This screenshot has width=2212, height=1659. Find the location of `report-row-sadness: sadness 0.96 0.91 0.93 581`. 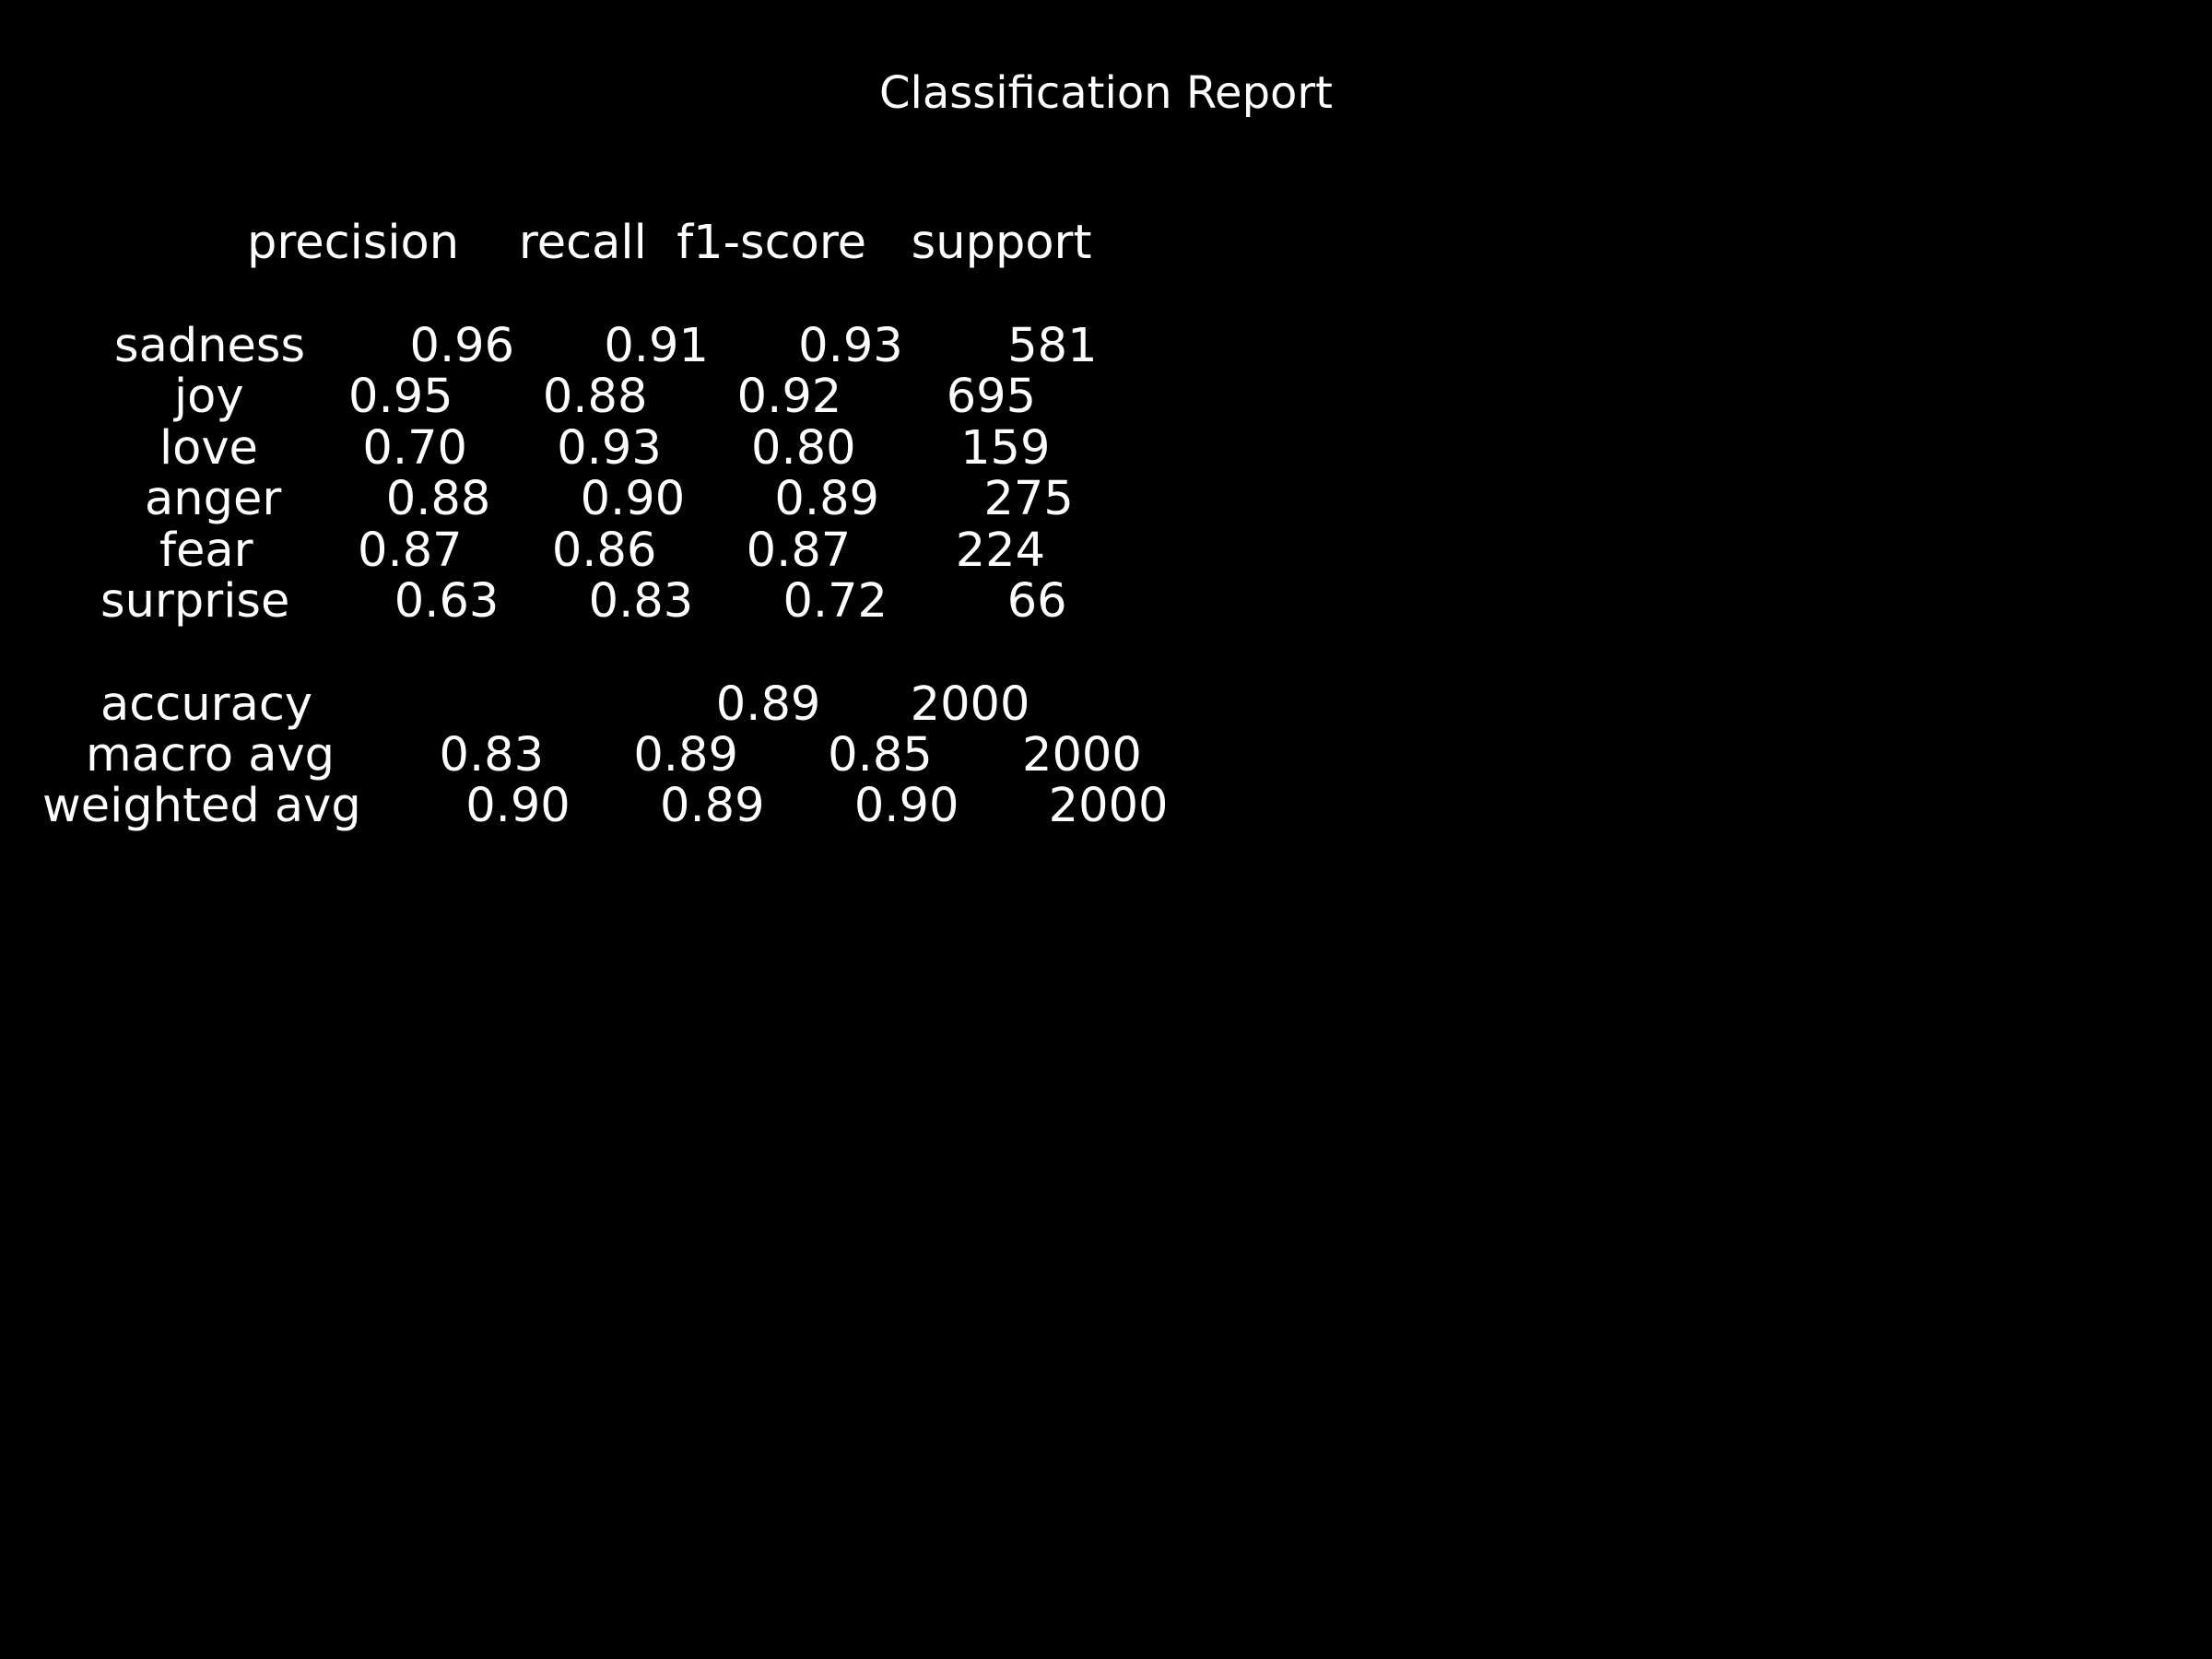

report-row-sadness: sadness 0.96 0.91 0.93 581 is located at coordinates (606, 346).